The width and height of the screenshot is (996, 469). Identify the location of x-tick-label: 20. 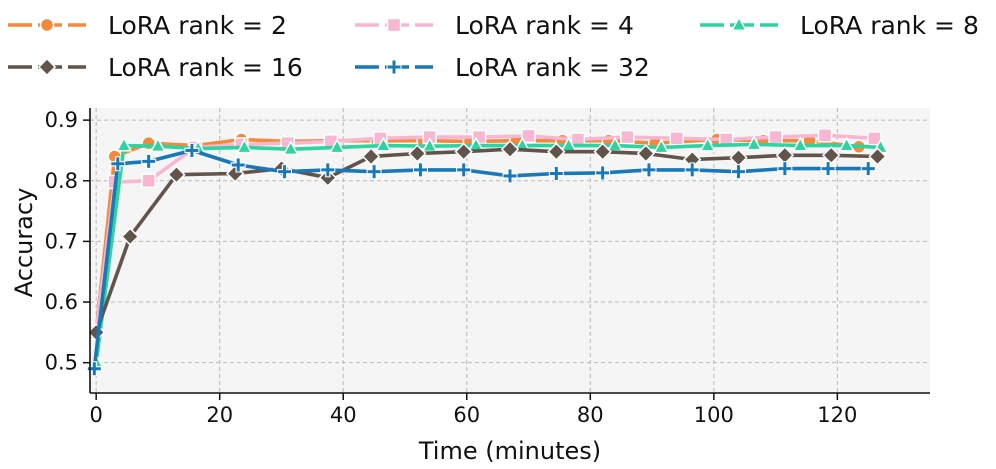
(219, 415).